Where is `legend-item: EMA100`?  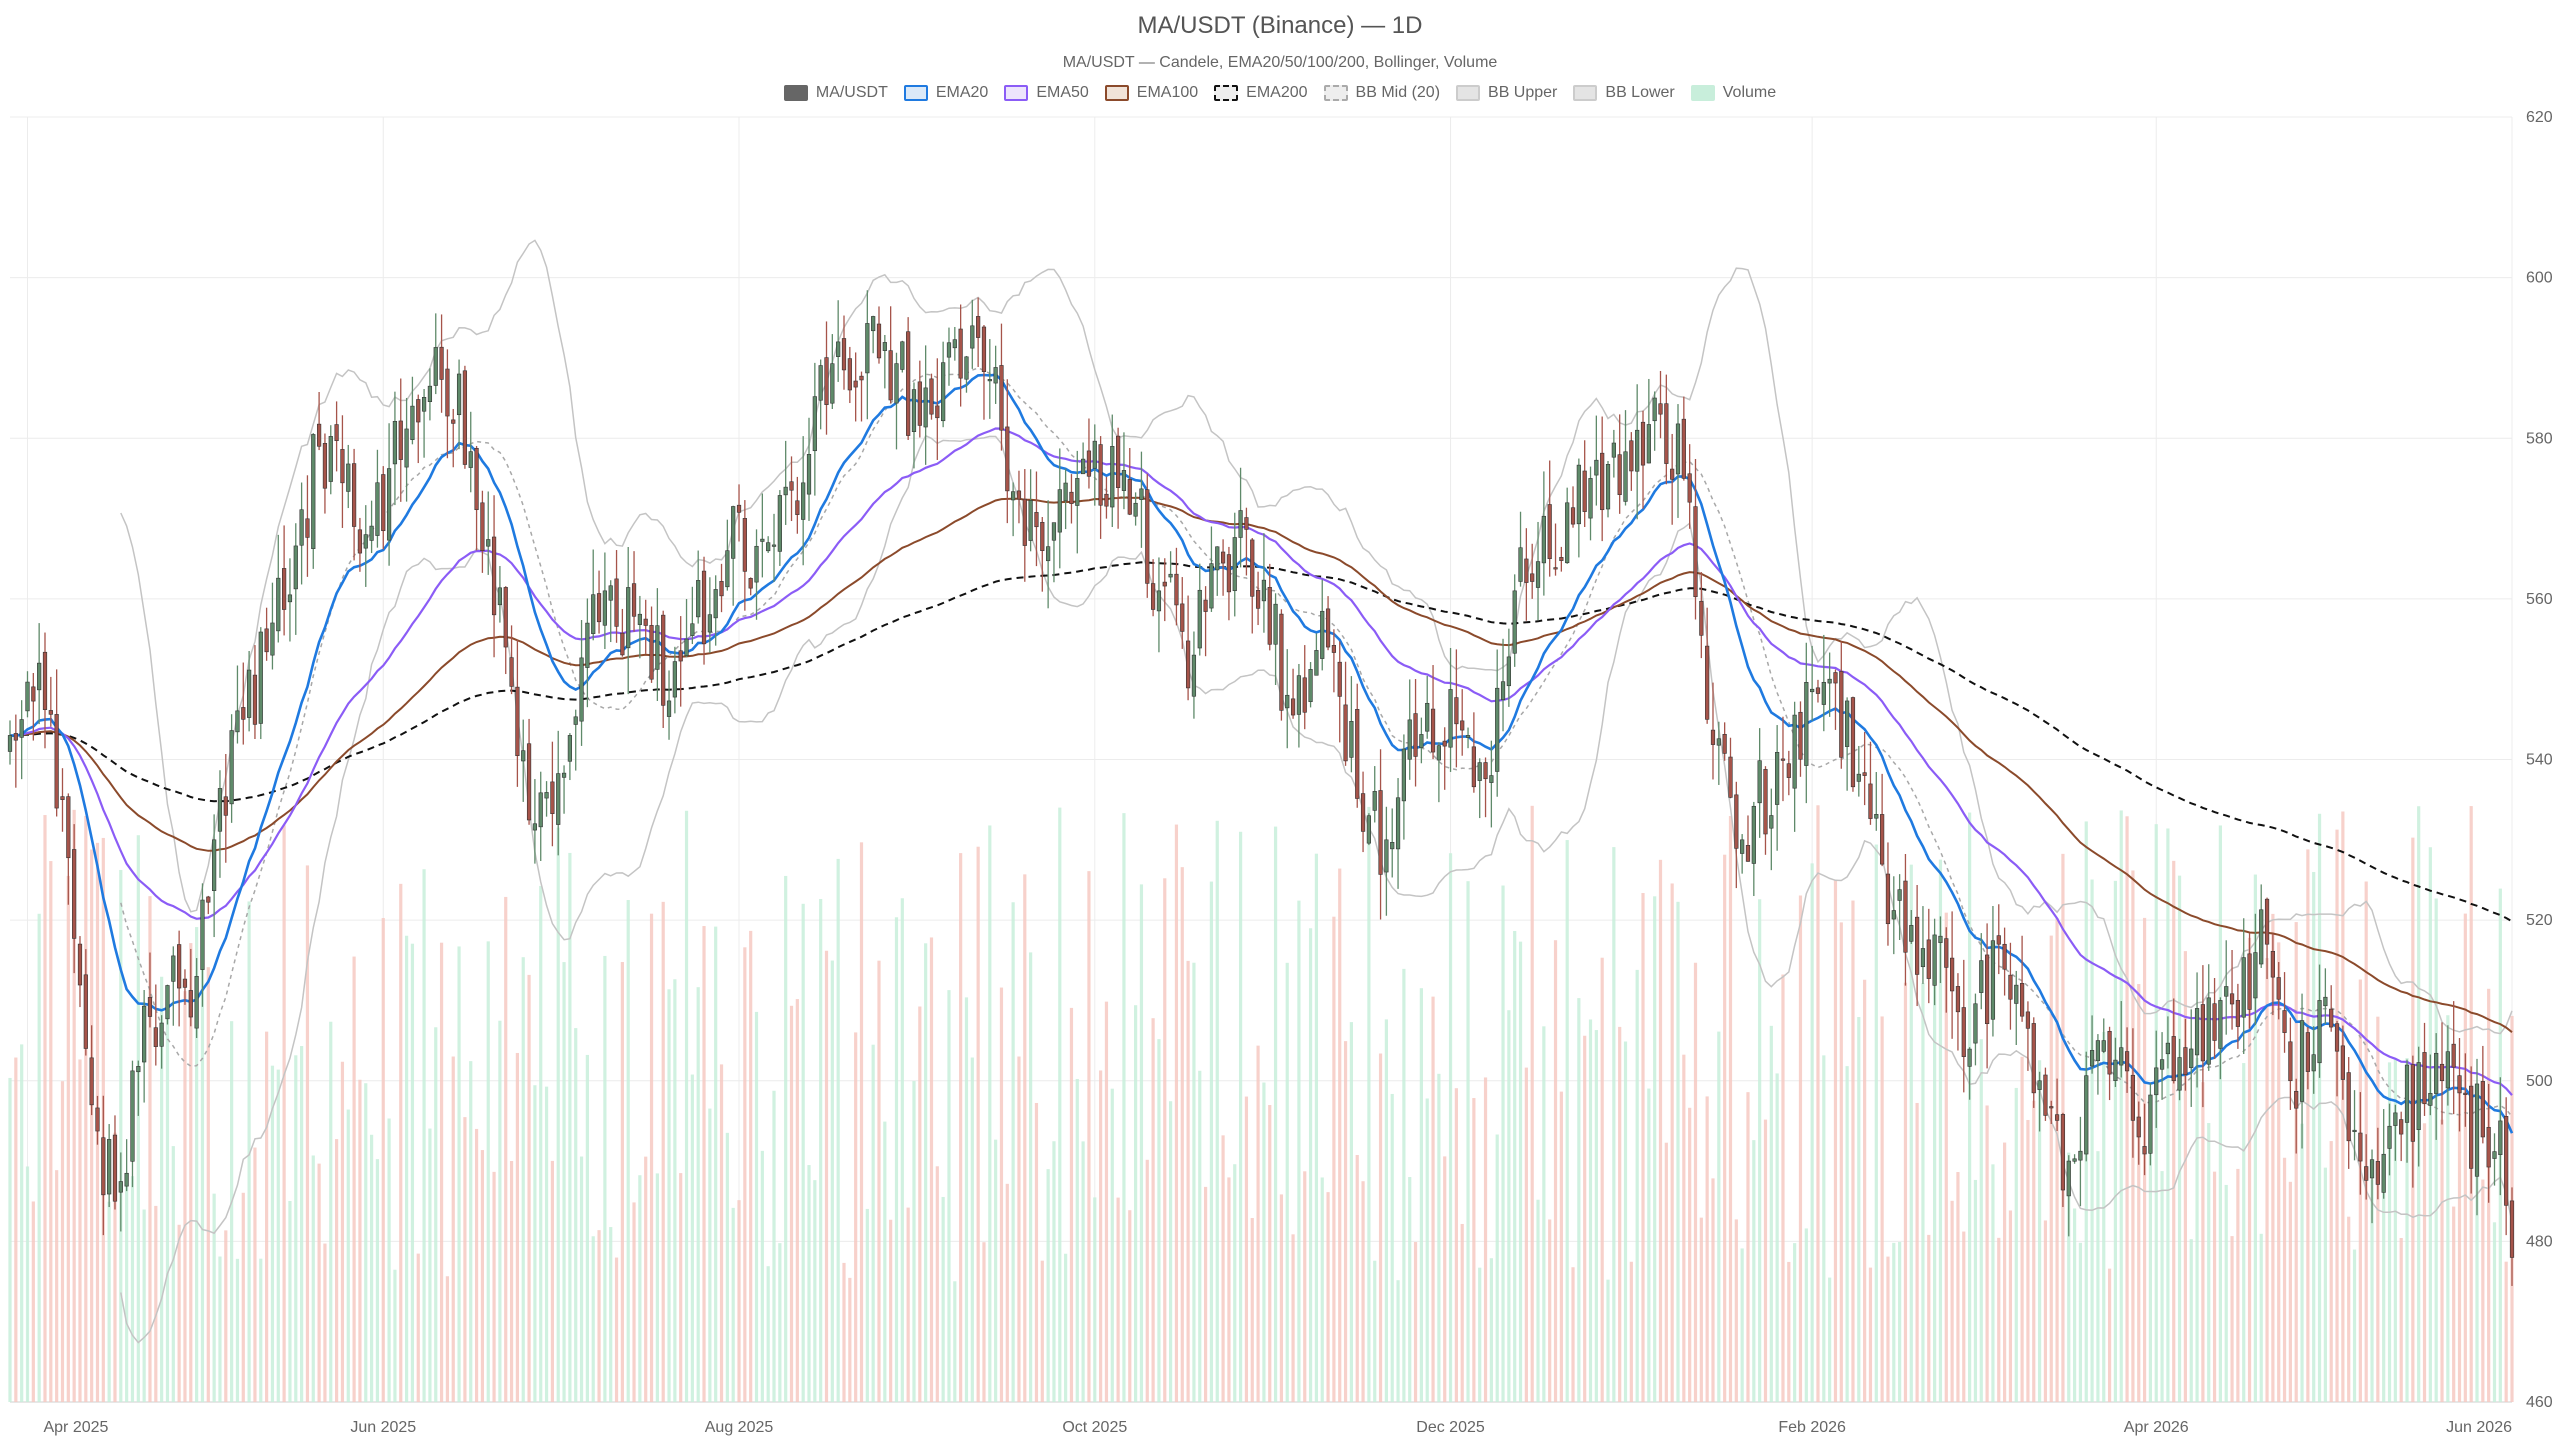 legend-item: EMA100 is located at coordinates (1151, 93).